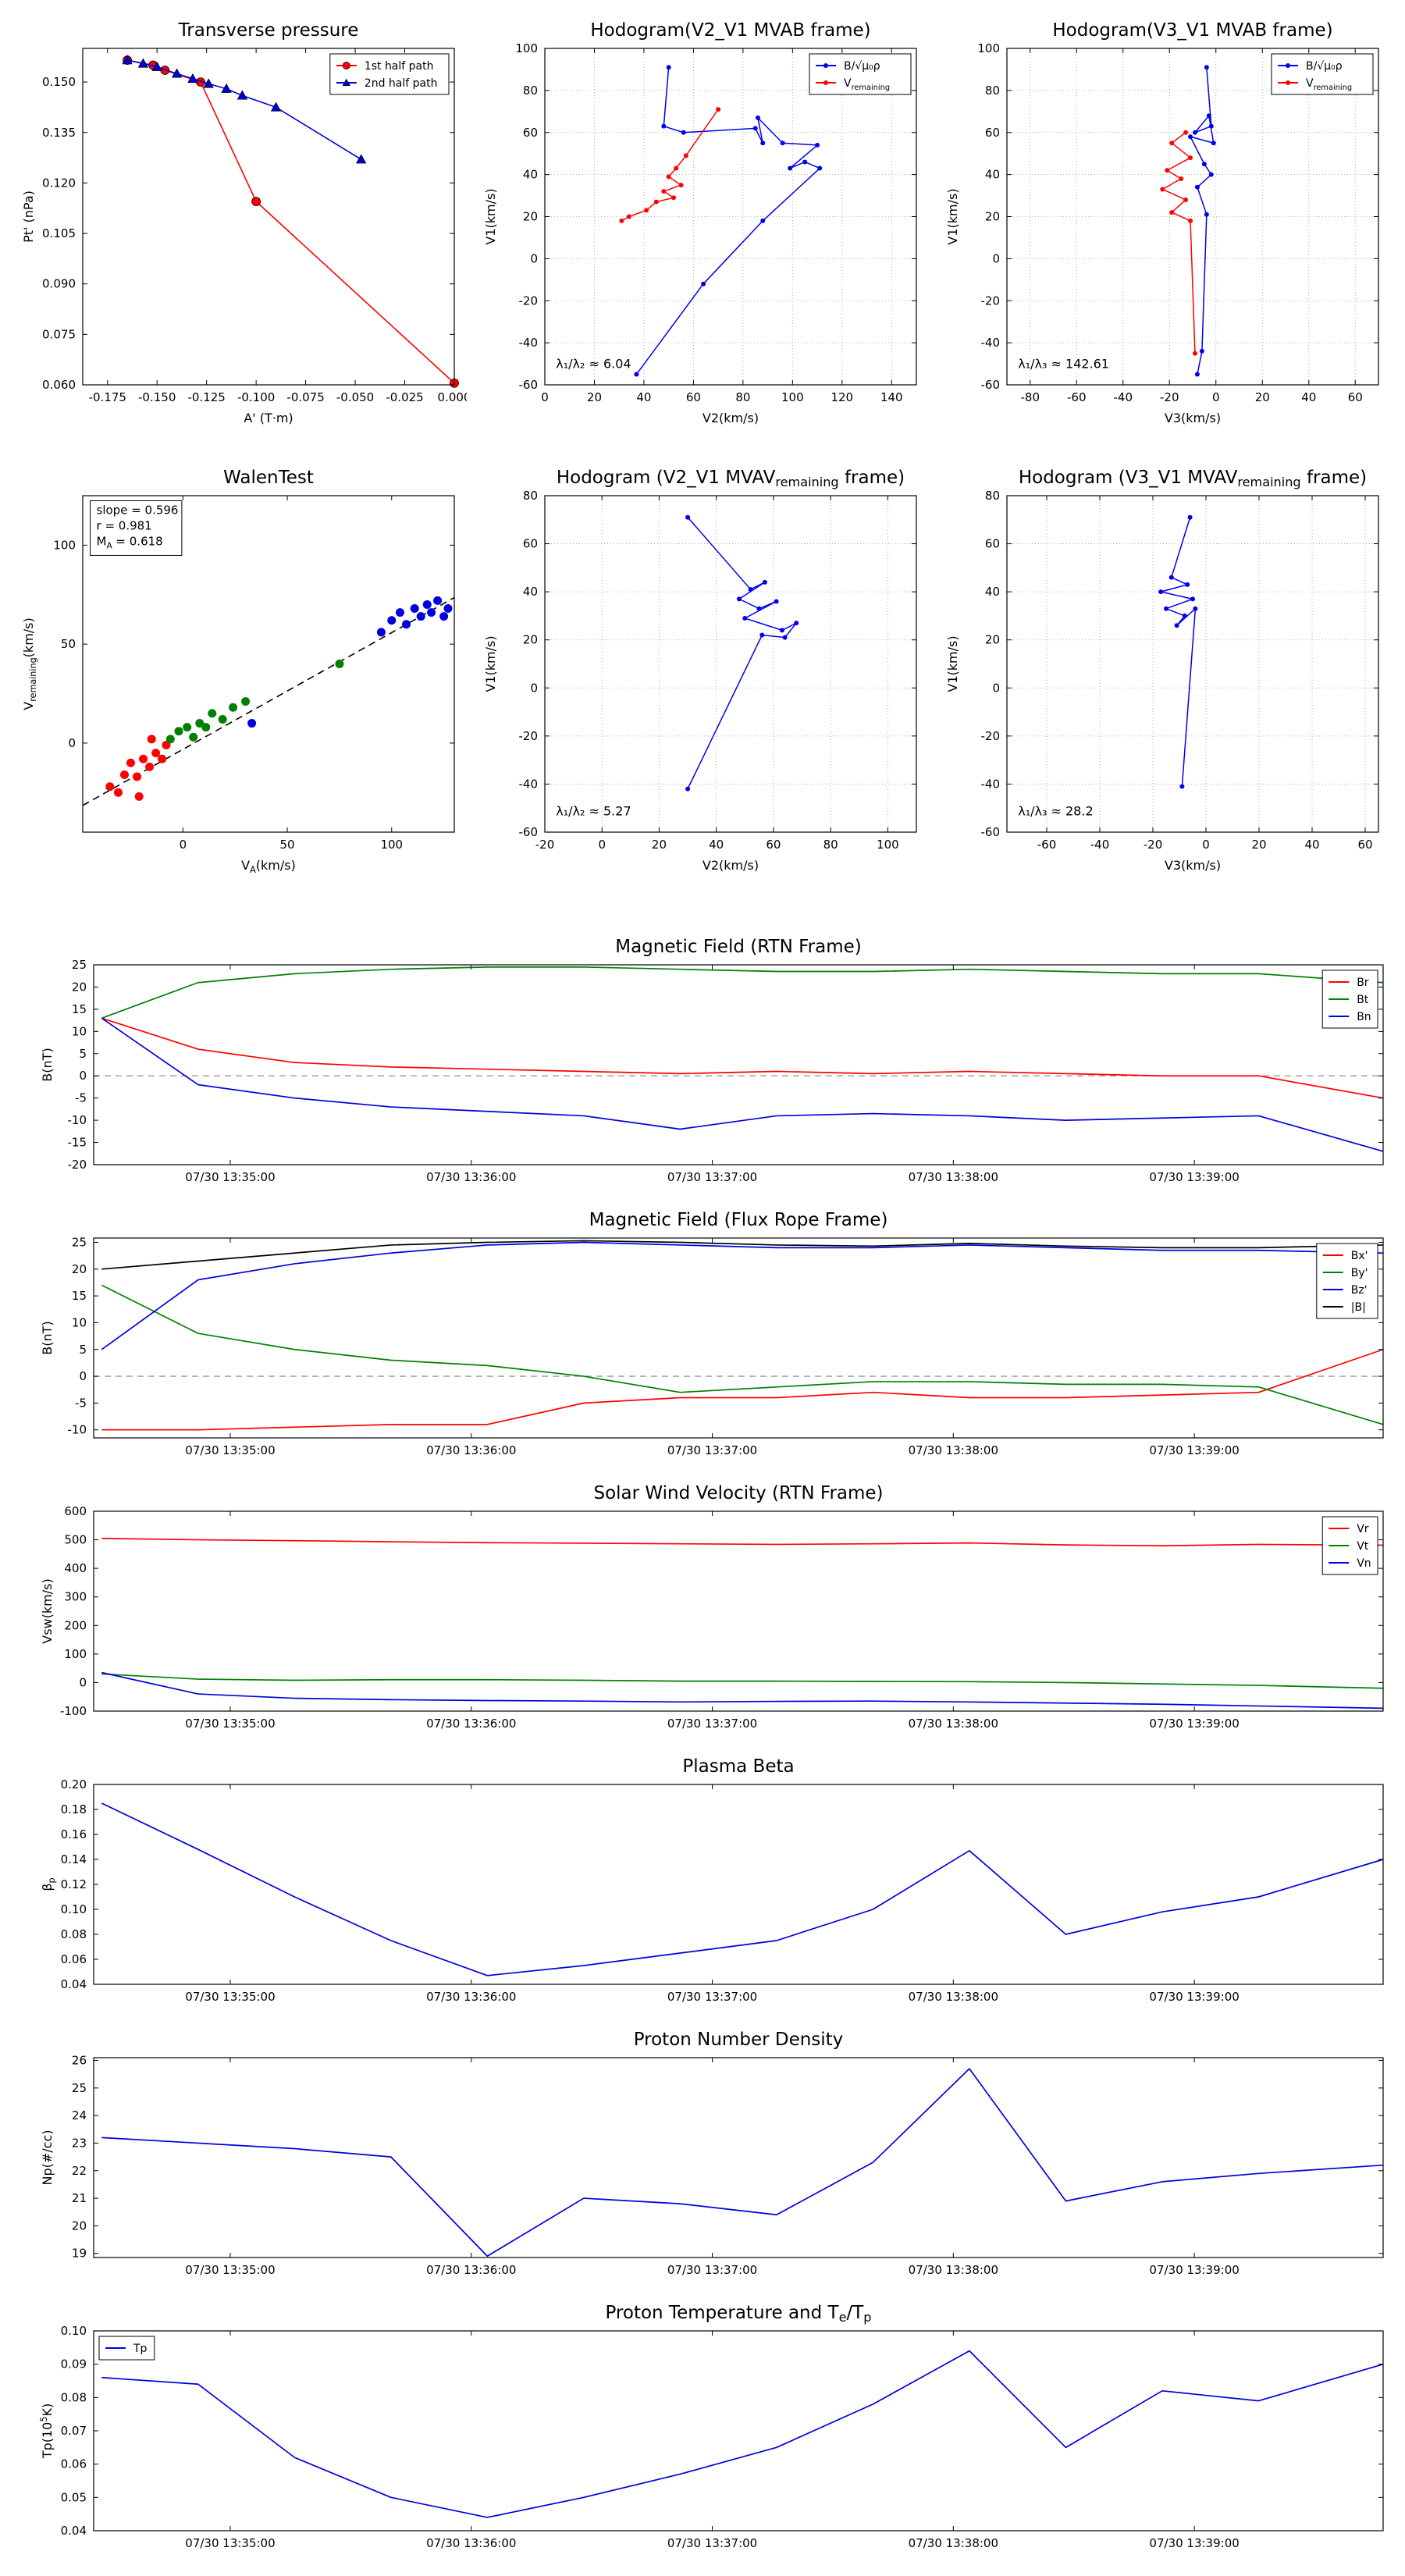 This screenshot has height=2576, width=1405. I want to click on svg-text: λ₁/λ₂ ≈ 6.04, so click(593, 363).